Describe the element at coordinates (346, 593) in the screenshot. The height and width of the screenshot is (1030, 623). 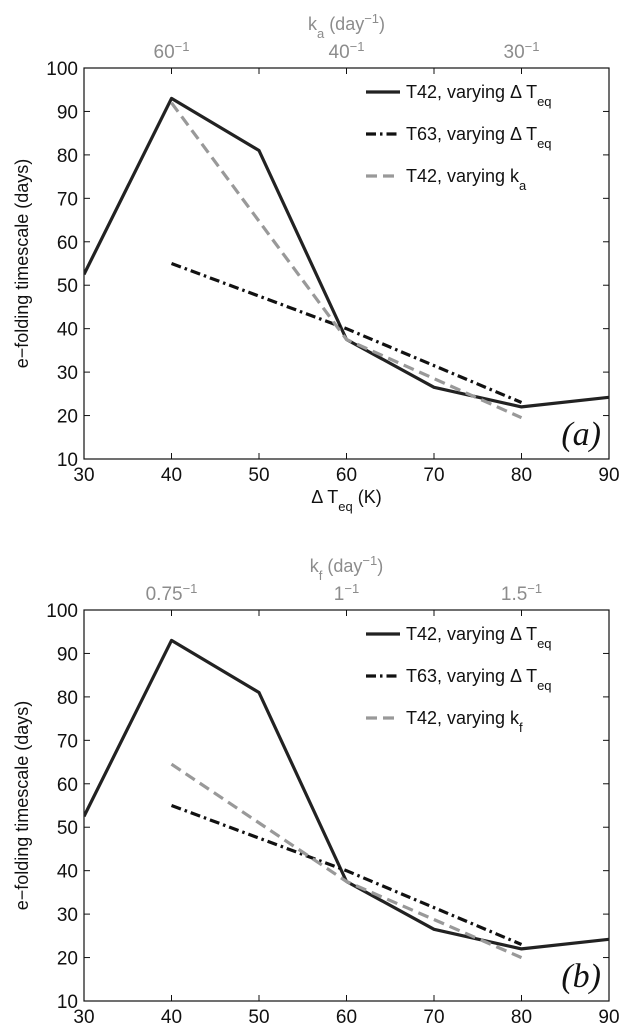
I see `top-tick-label: 1−1` at that location.